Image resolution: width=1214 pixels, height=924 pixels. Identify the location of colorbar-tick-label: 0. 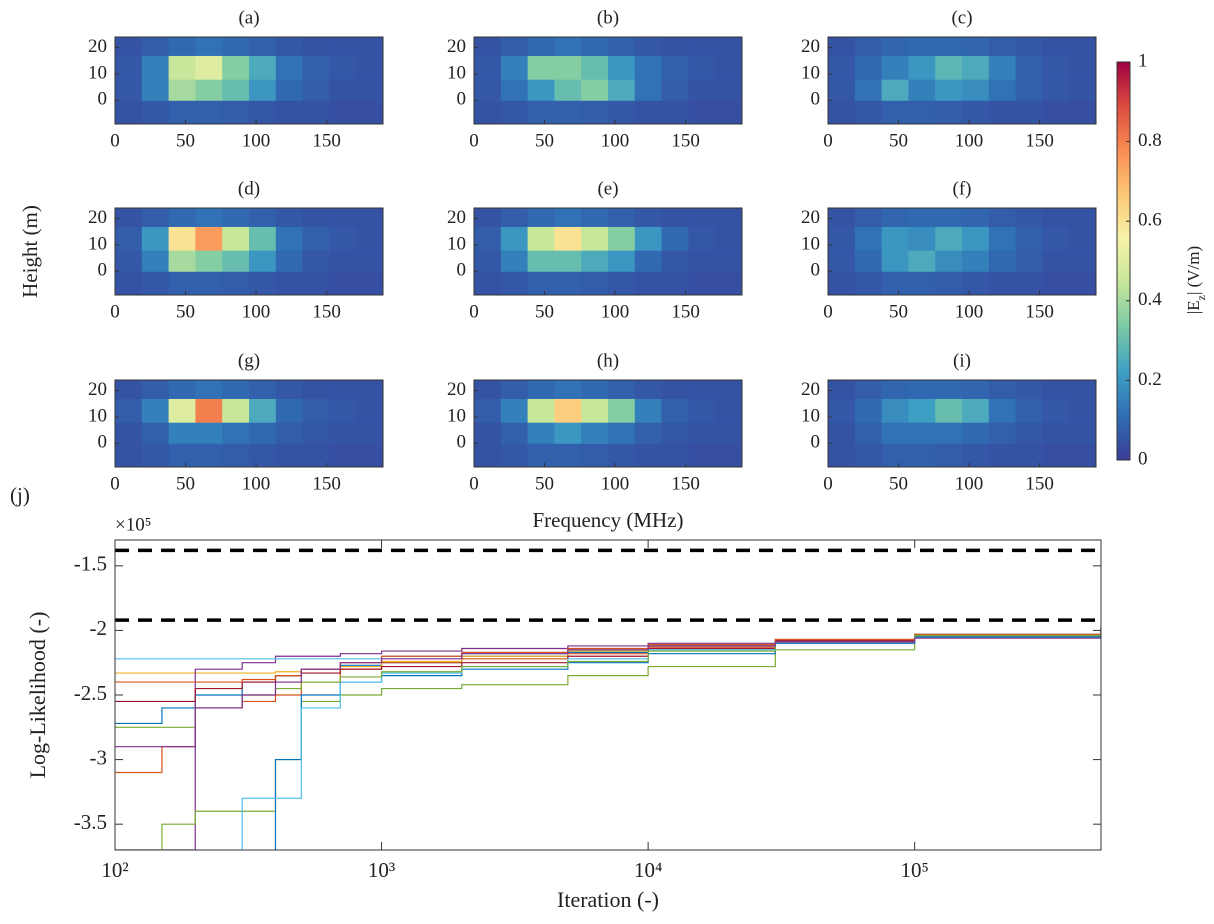
(1143, 458).